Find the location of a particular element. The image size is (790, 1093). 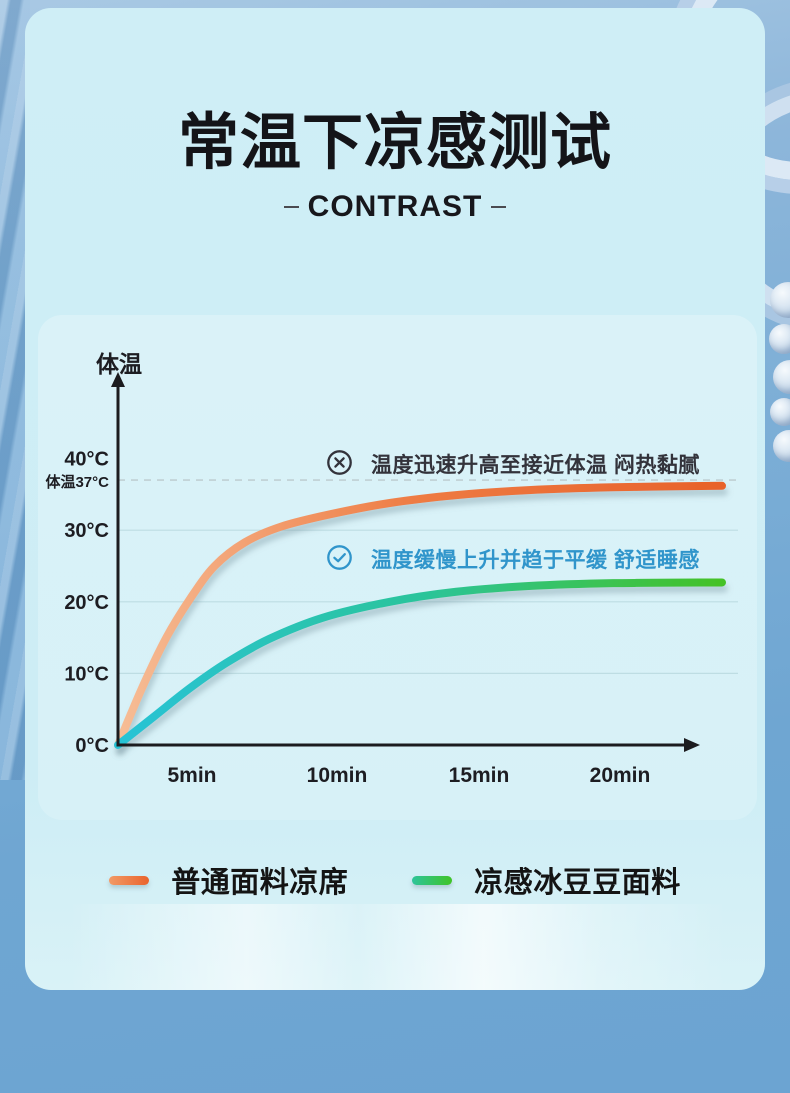

legend-item-cooling-fabric: 凉感冰豆豆面料 is located at coordinates (546, 880).